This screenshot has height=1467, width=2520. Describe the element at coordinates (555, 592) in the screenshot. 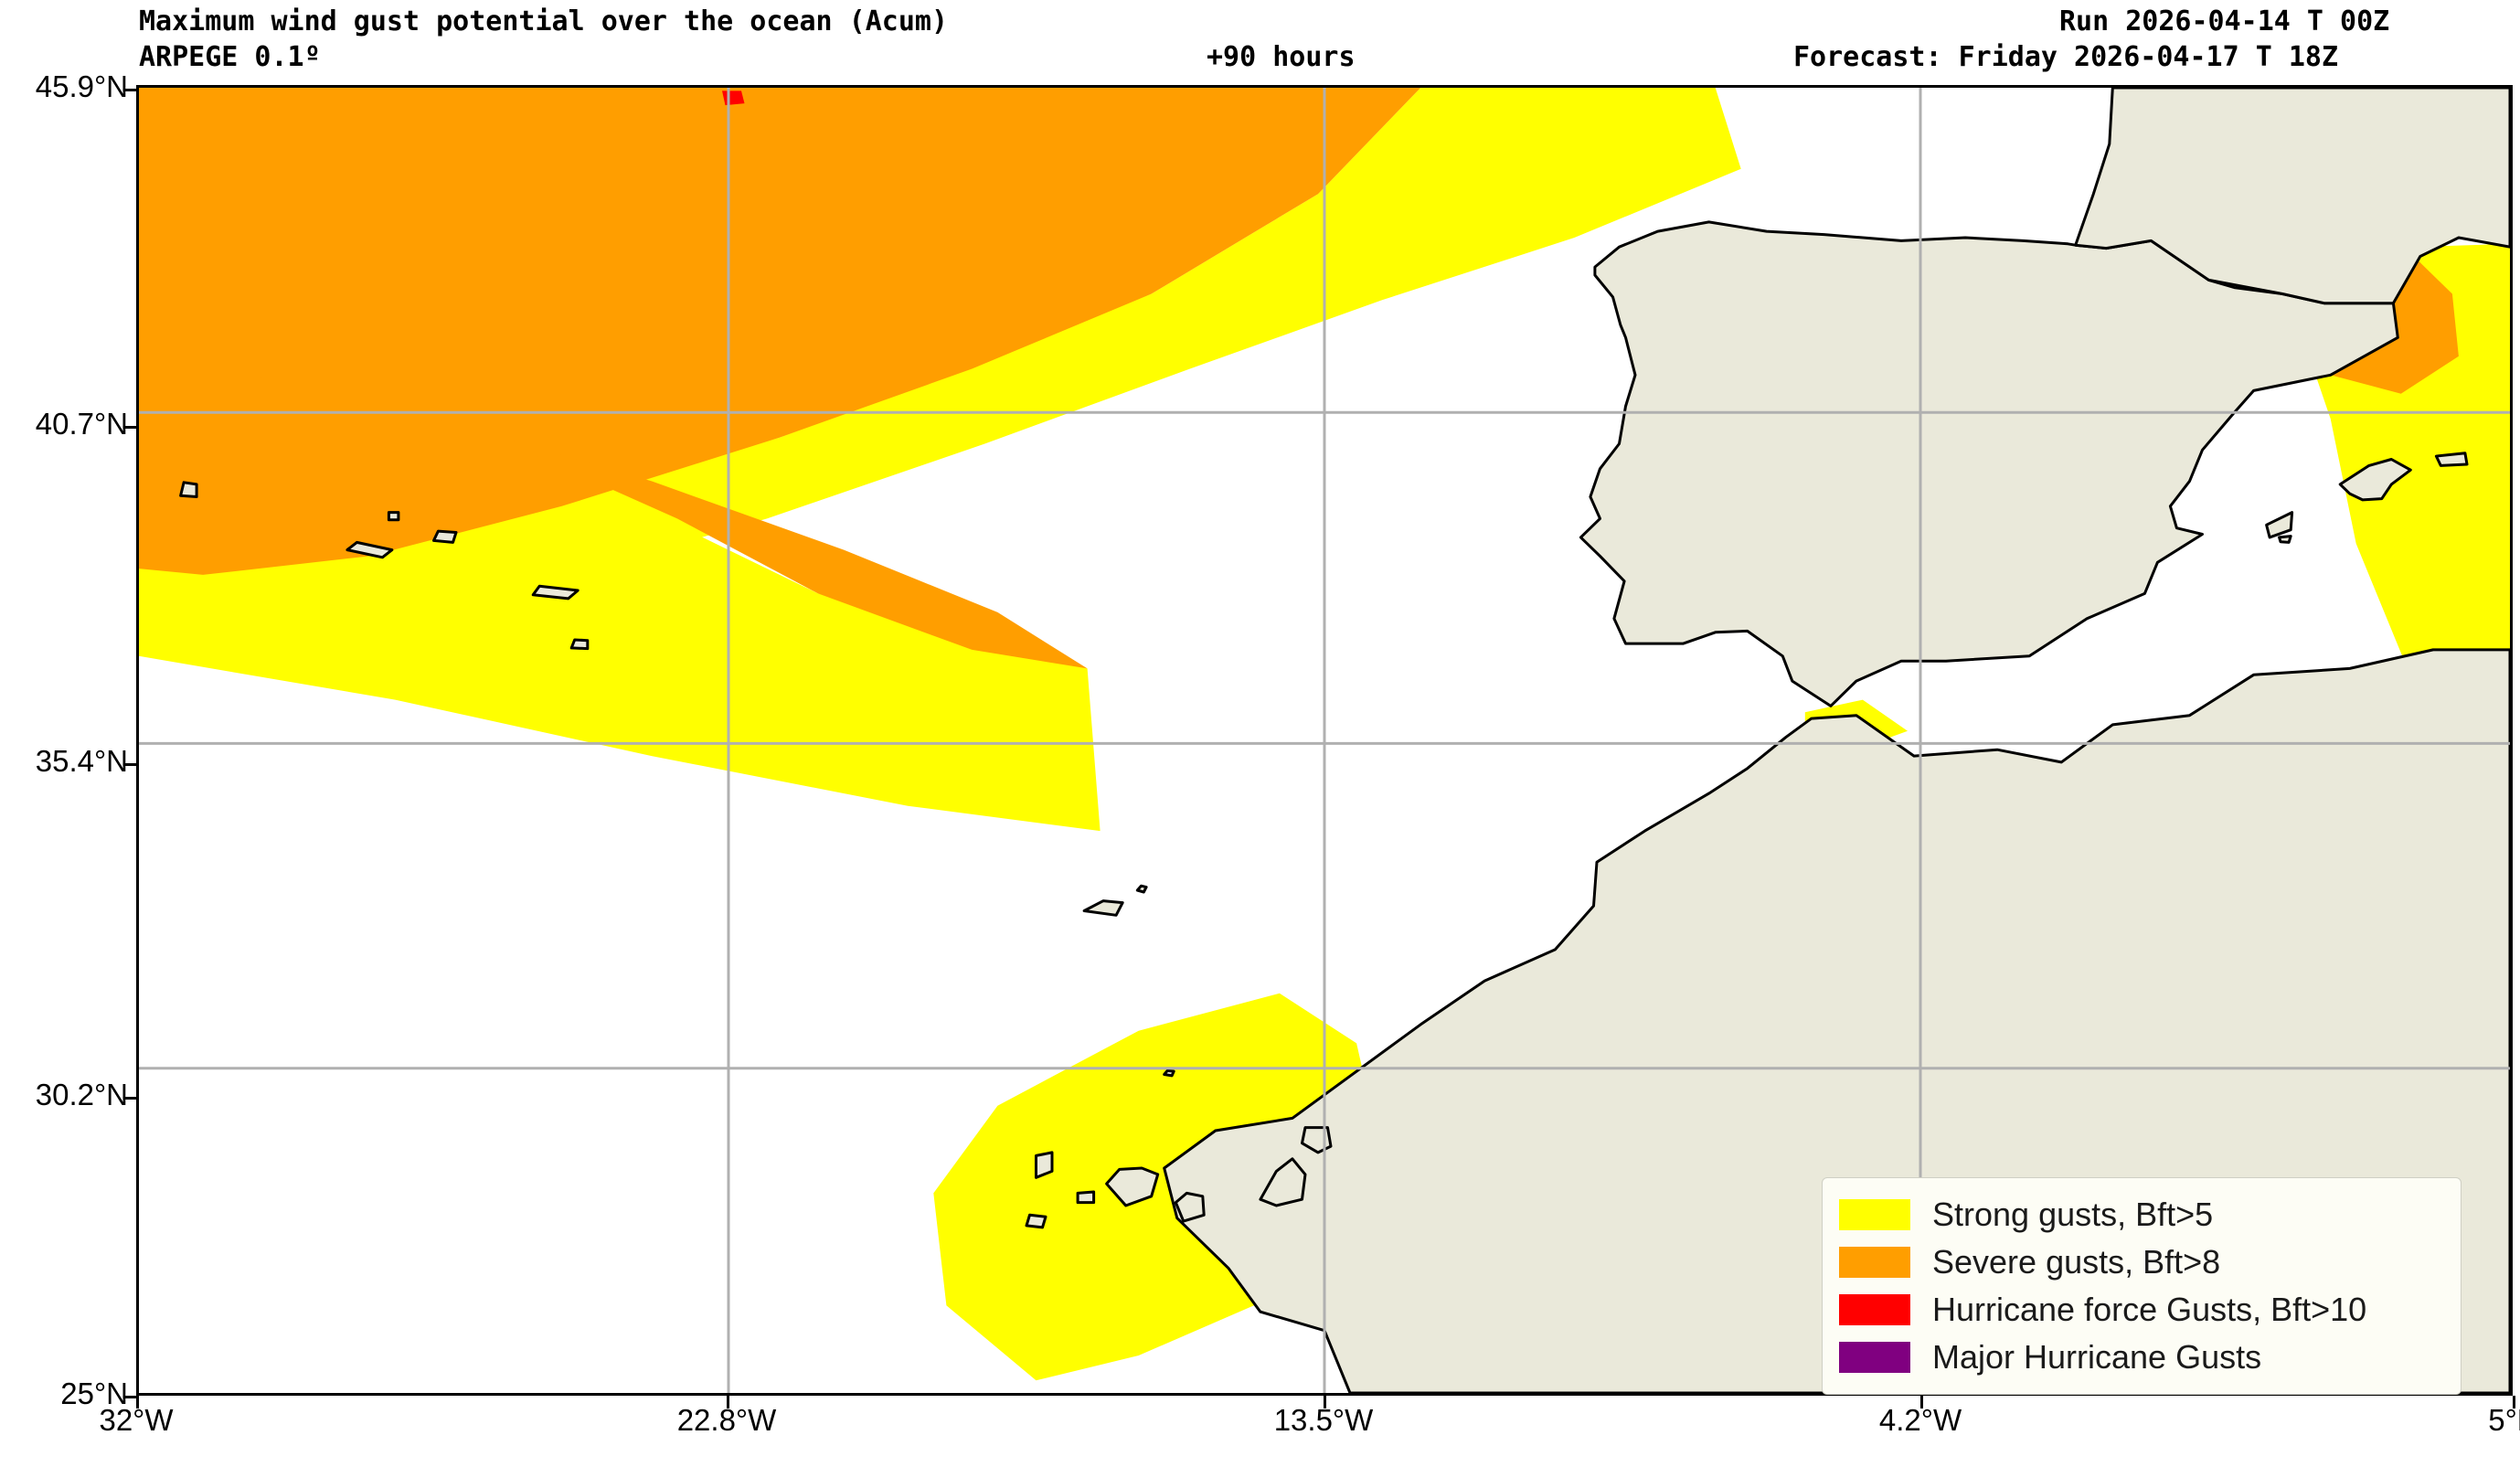

I see `land-sao-miguel` at that location.